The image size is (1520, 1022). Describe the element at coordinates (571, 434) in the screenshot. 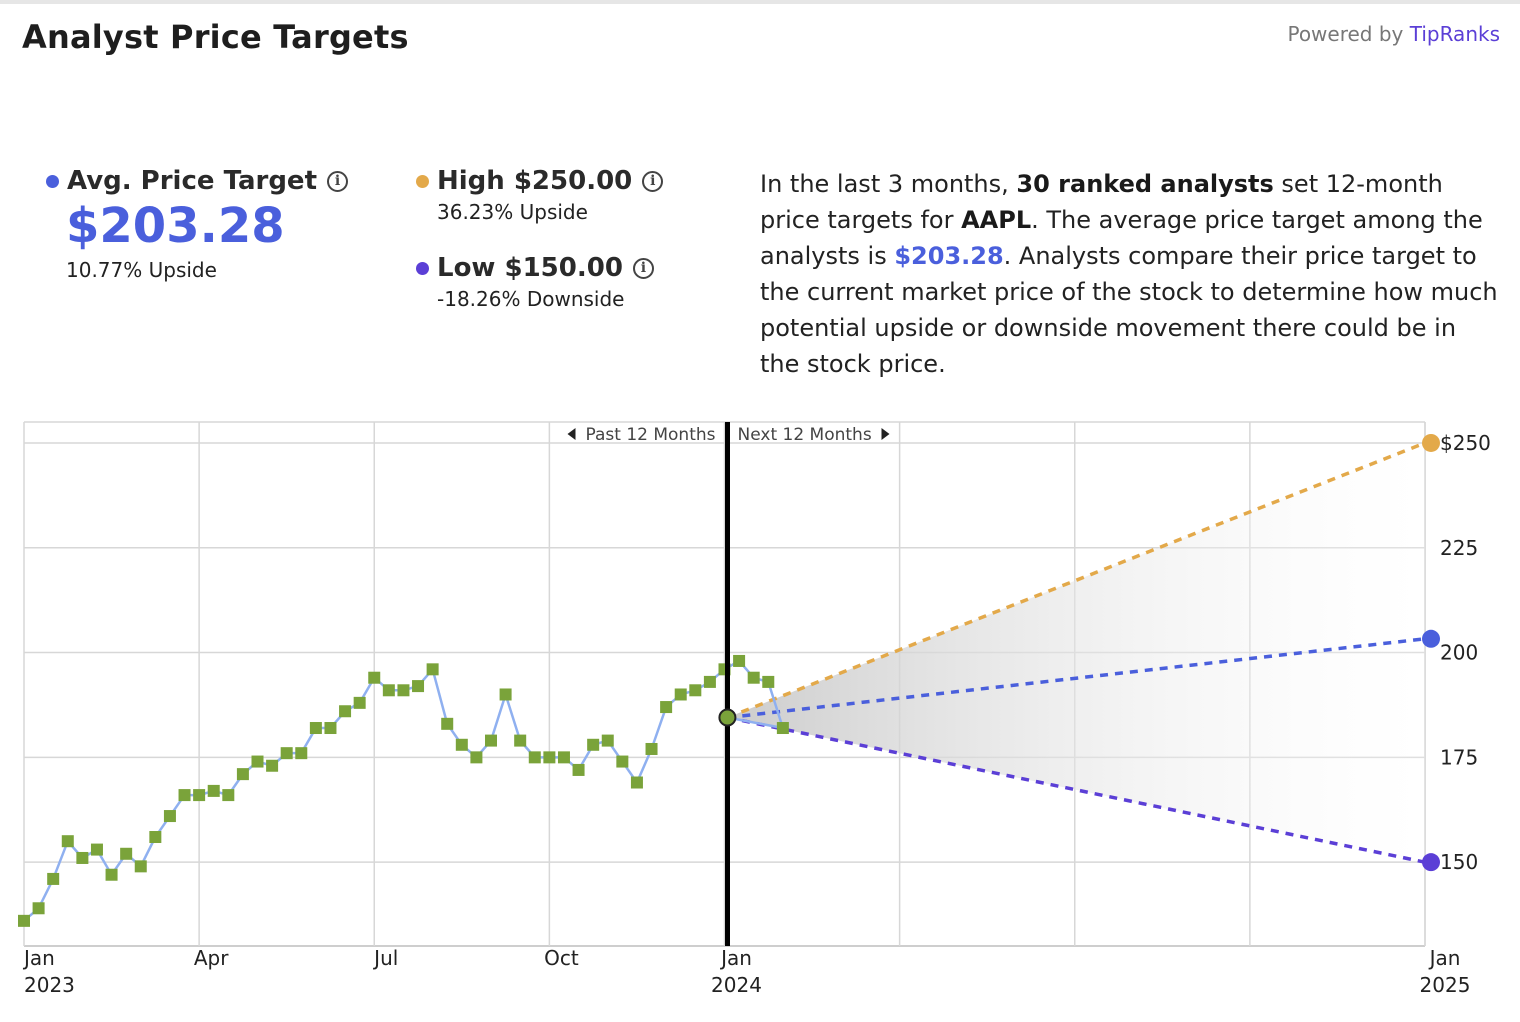

I see `past-arrow-icon` at that location.